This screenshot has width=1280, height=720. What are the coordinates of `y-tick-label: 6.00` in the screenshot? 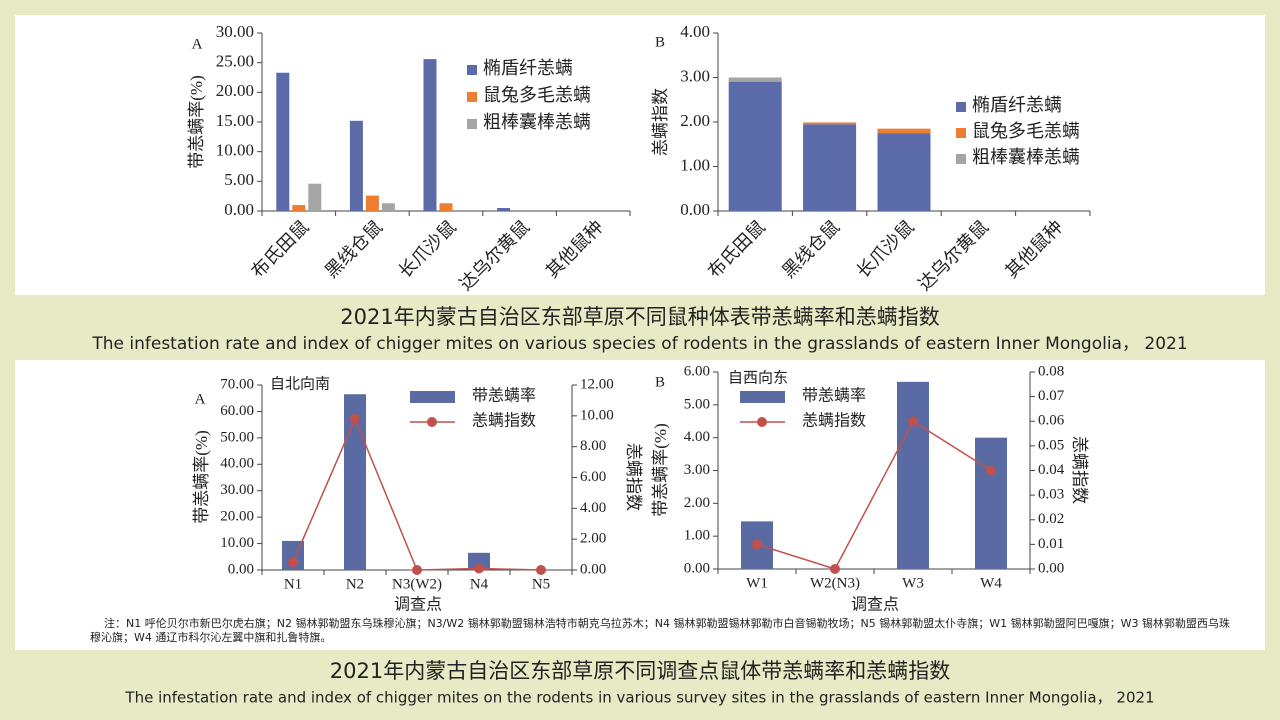 It's located at (697, 371).